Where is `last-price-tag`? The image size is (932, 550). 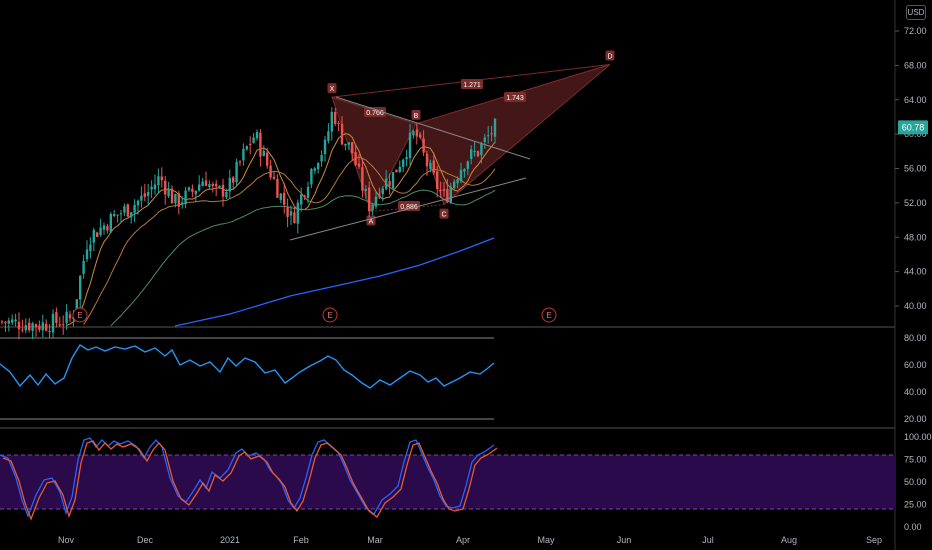 last-price-tag is located at coordinates (913, 127).